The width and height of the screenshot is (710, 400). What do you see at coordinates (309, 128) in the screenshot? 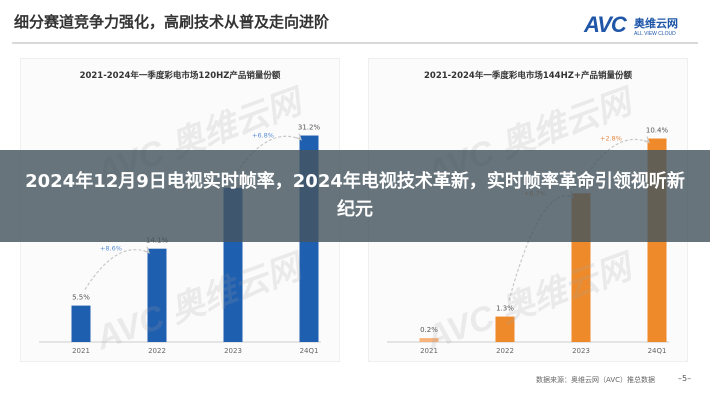
I see `data-label: 31.2%` at bounding box center [309, 128].